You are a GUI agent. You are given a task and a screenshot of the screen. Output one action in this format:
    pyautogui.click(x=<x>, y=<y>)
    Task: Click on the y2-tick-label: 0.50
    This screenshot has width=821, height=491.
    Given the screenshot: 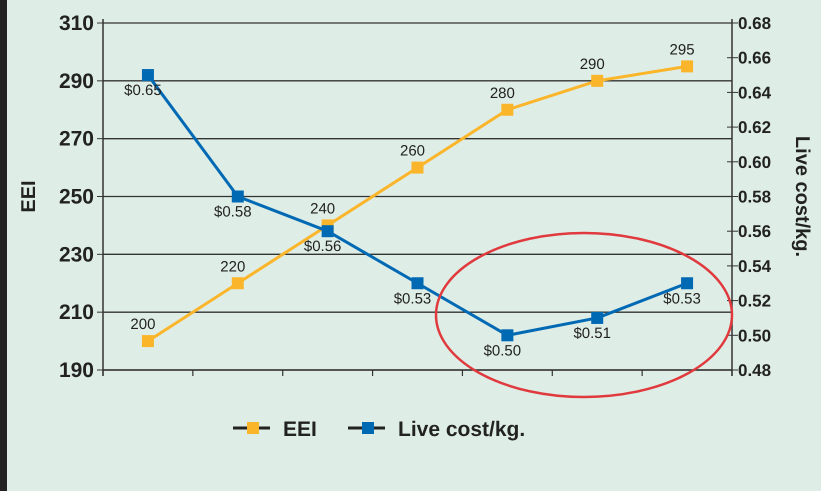 What is the action you would take?
    pyautogui.click(x=755, y=336)
    